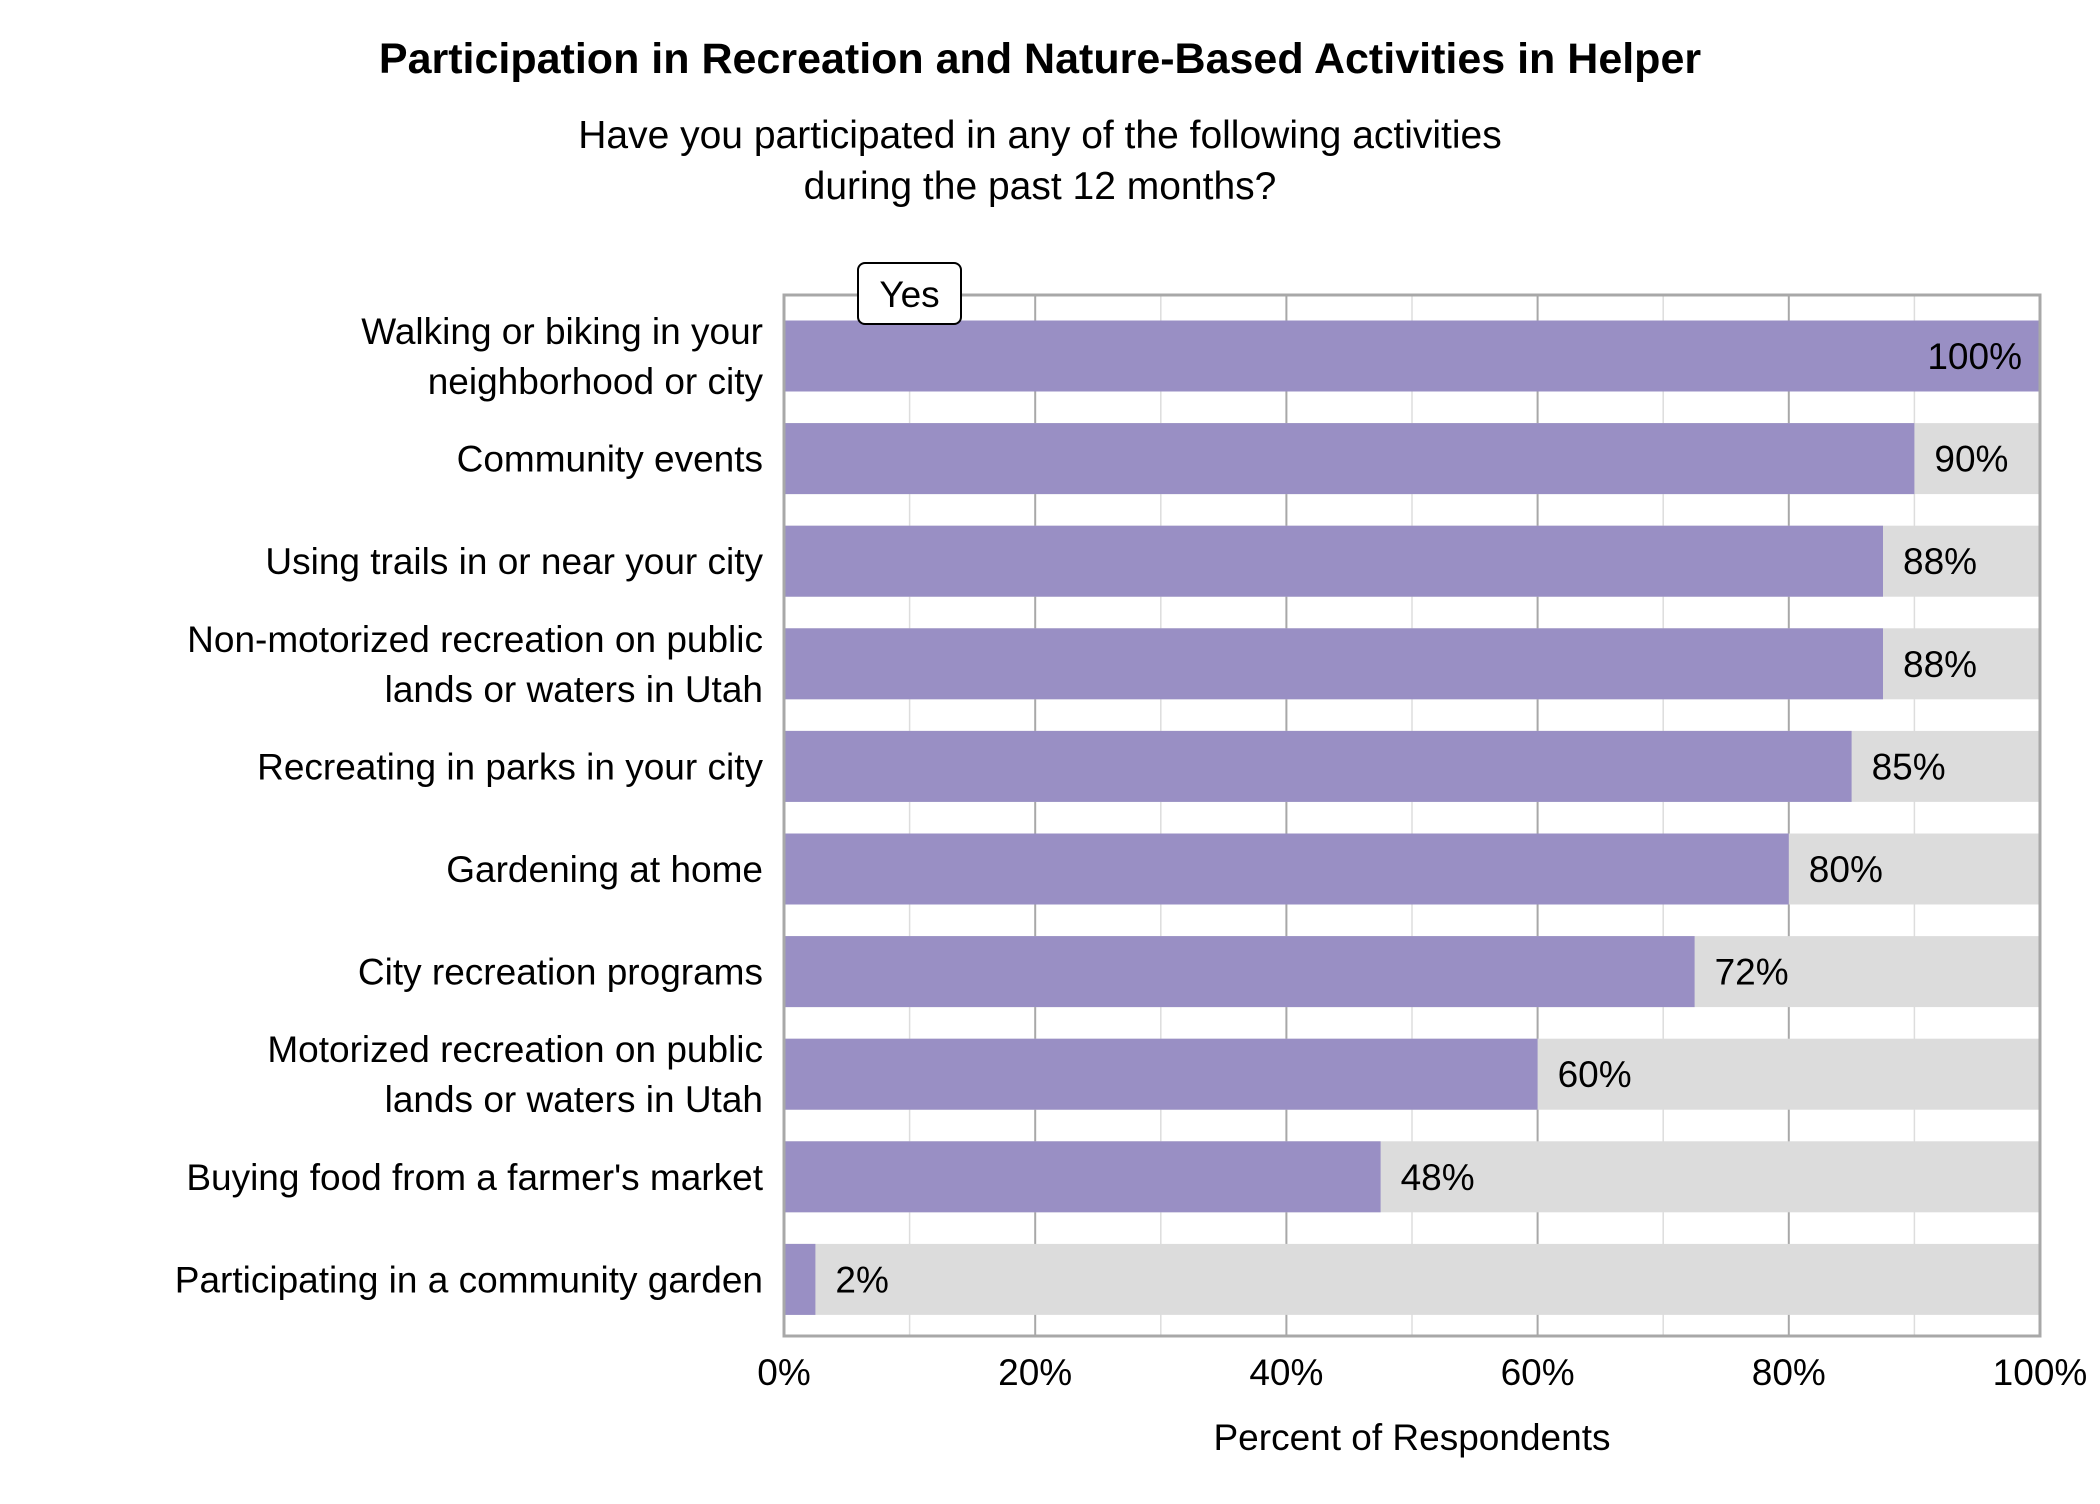 Image resolution: width=2100 pixels, height=1504 pixels. What do you see at coordinates (1040, 186) in the screenshot?
I see `chart-subtitle-line-2: during the past 12 months?` at bounding box center [1040, 186].